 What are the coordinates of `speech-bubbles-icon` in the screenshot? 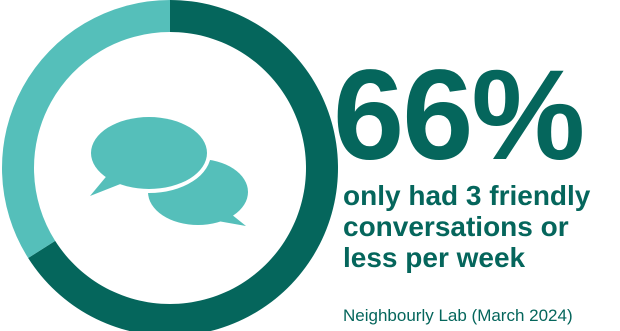 It's located at (166, 169).